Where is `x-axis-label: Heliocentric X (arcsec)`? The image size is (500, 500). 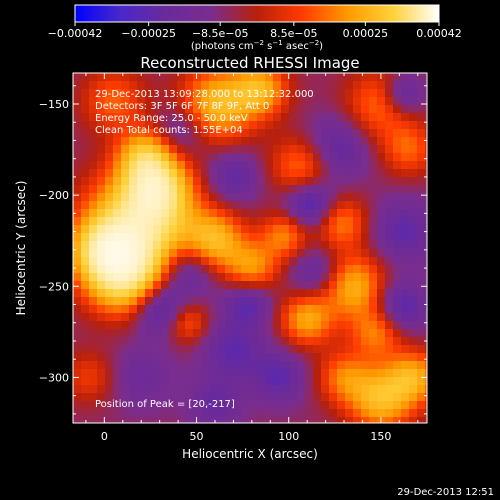 x-axis-label: Heliocentric X (arcsec) is located at coordinates (250, 454).